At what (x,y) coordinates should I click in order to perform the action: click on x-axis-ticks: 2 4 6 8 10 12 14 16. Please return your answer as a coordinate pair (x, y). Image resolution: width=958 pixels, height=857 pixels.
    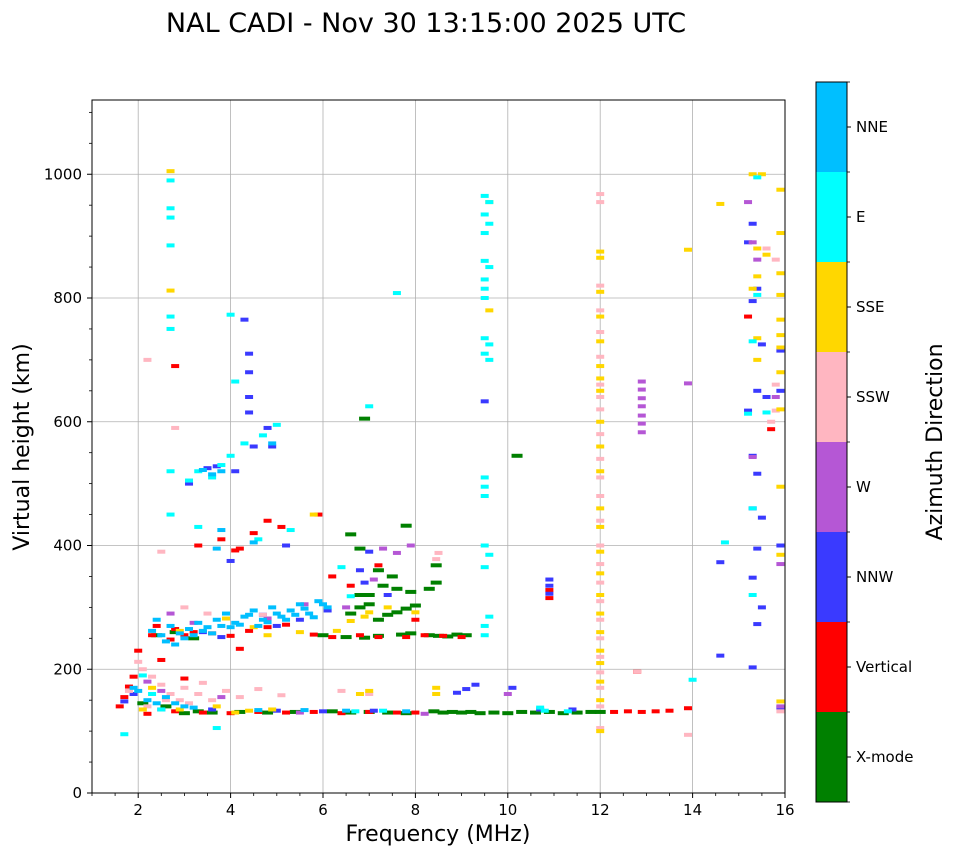
    Looking at the image, I should click on (443, 806).